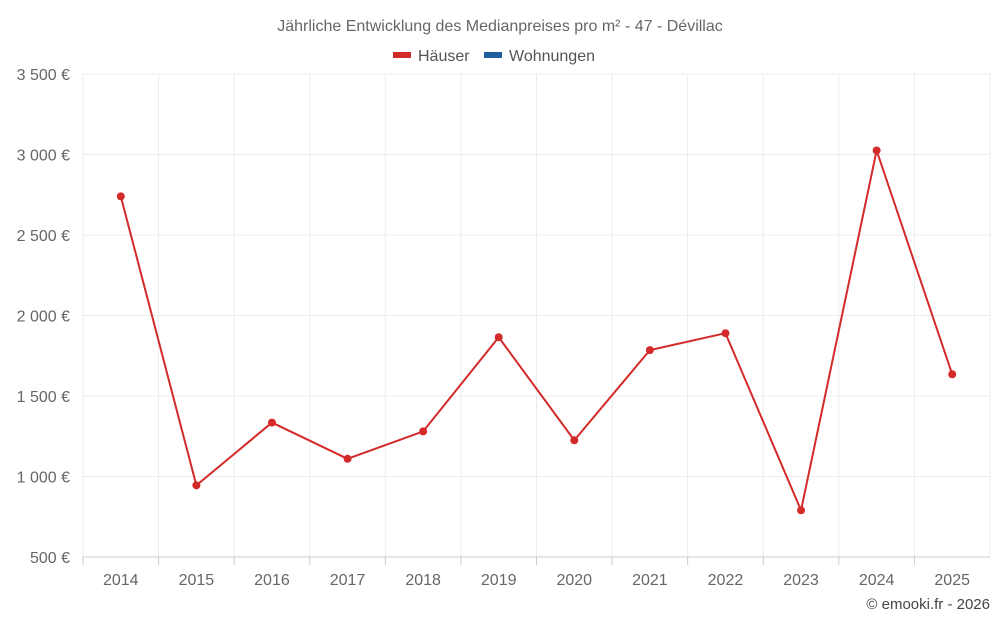  What do you see at coordinates (928, 604) in the screenshot?
I see `credit-text: © emooki.fr - 2026` at bounding box center [928, 604].